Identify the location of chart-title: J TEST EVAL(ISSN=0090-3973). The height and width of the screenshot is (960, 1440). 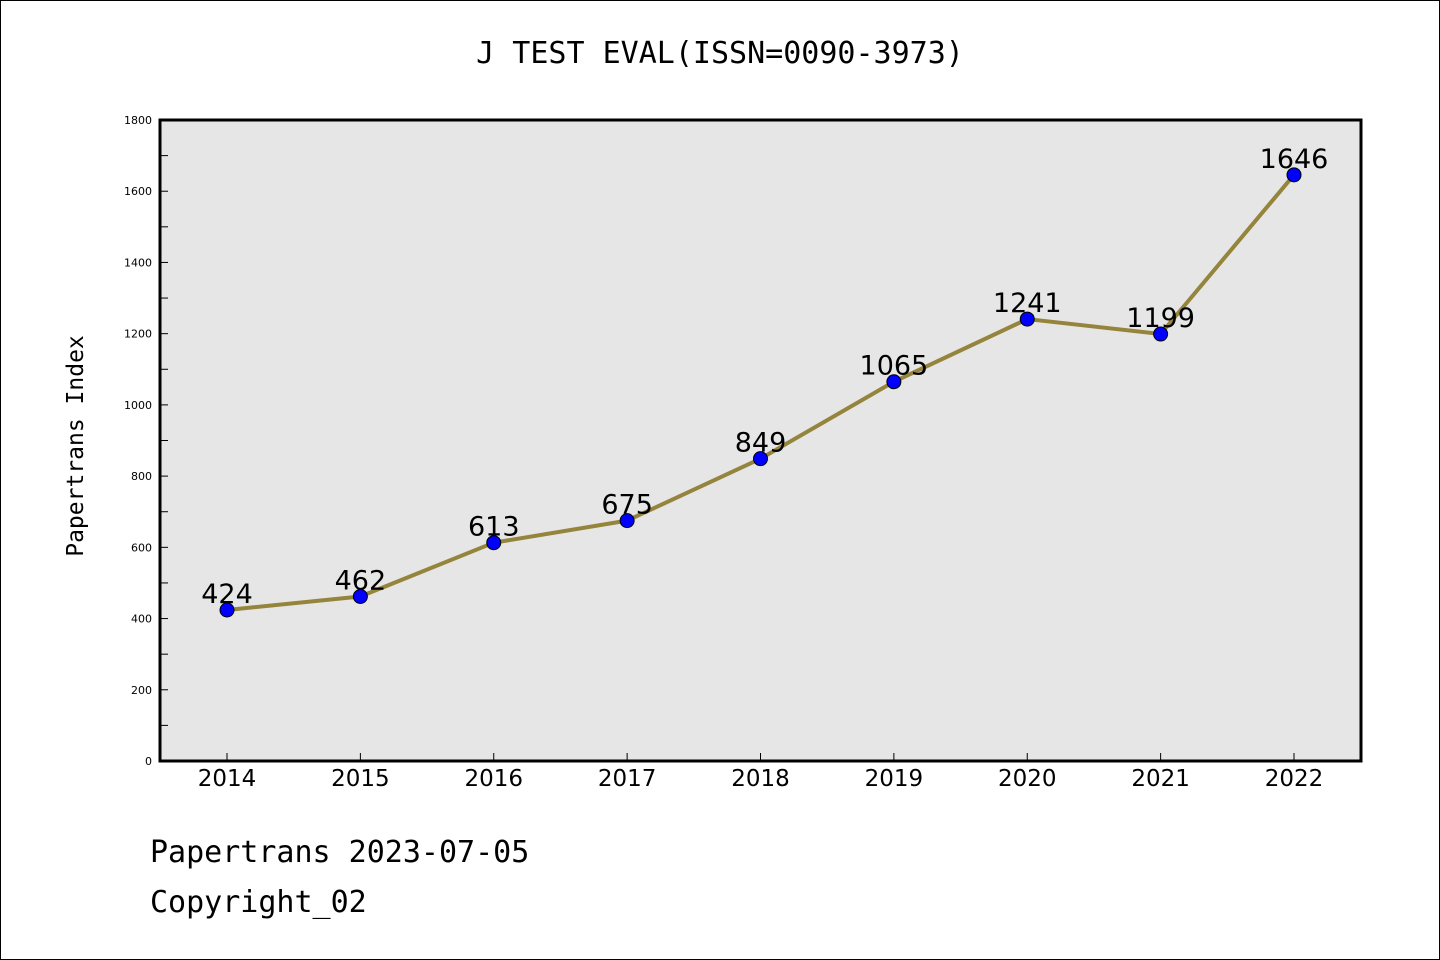
(720, 53).